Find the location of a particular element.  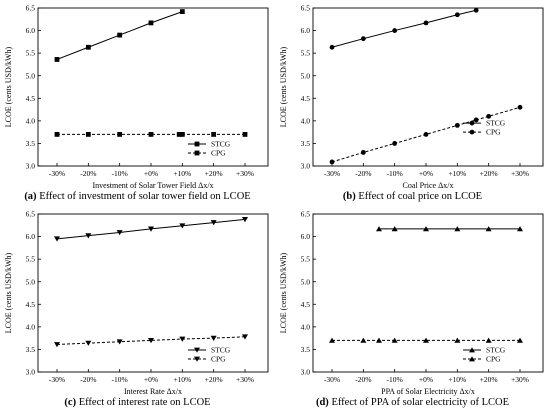

chart-a-legend-label: STCG is located at coordinates (221, 144).